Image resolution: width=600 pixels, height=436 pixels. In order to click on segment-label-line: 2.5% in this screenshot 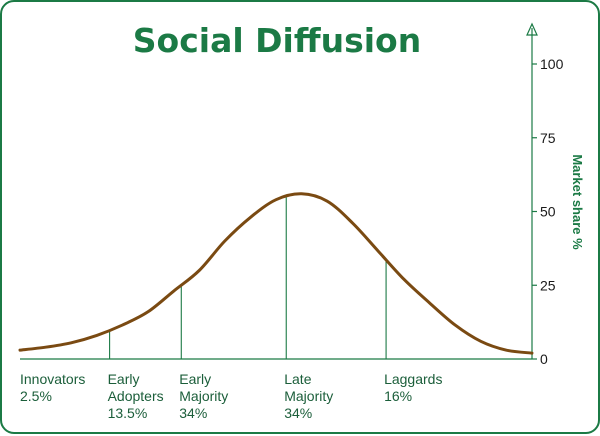, I will do `click(36, 396)`.